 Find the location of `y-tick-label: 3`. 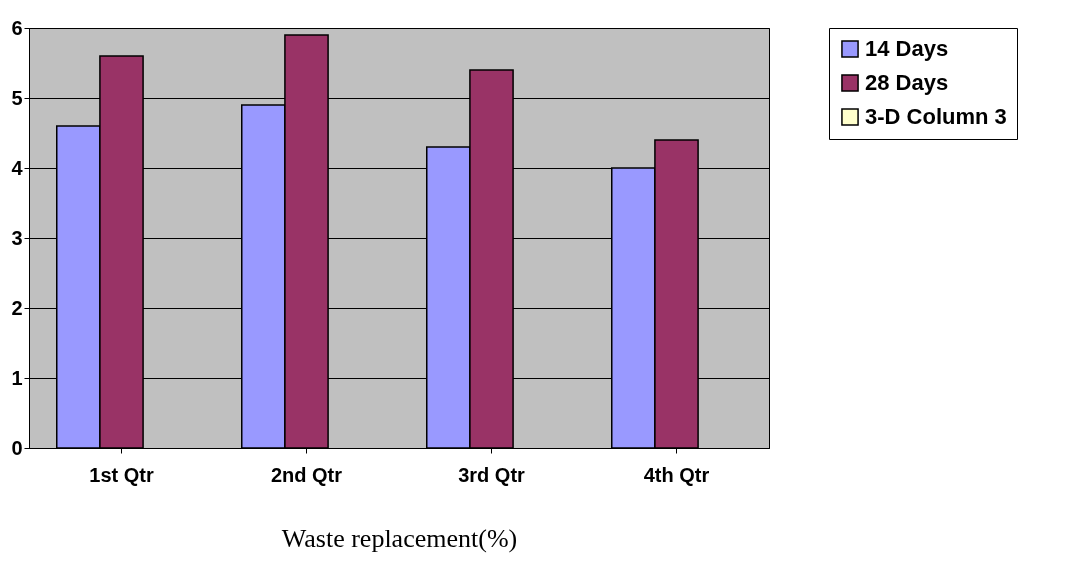

y-tick-label: 3 is located at coordinates (17, 237).